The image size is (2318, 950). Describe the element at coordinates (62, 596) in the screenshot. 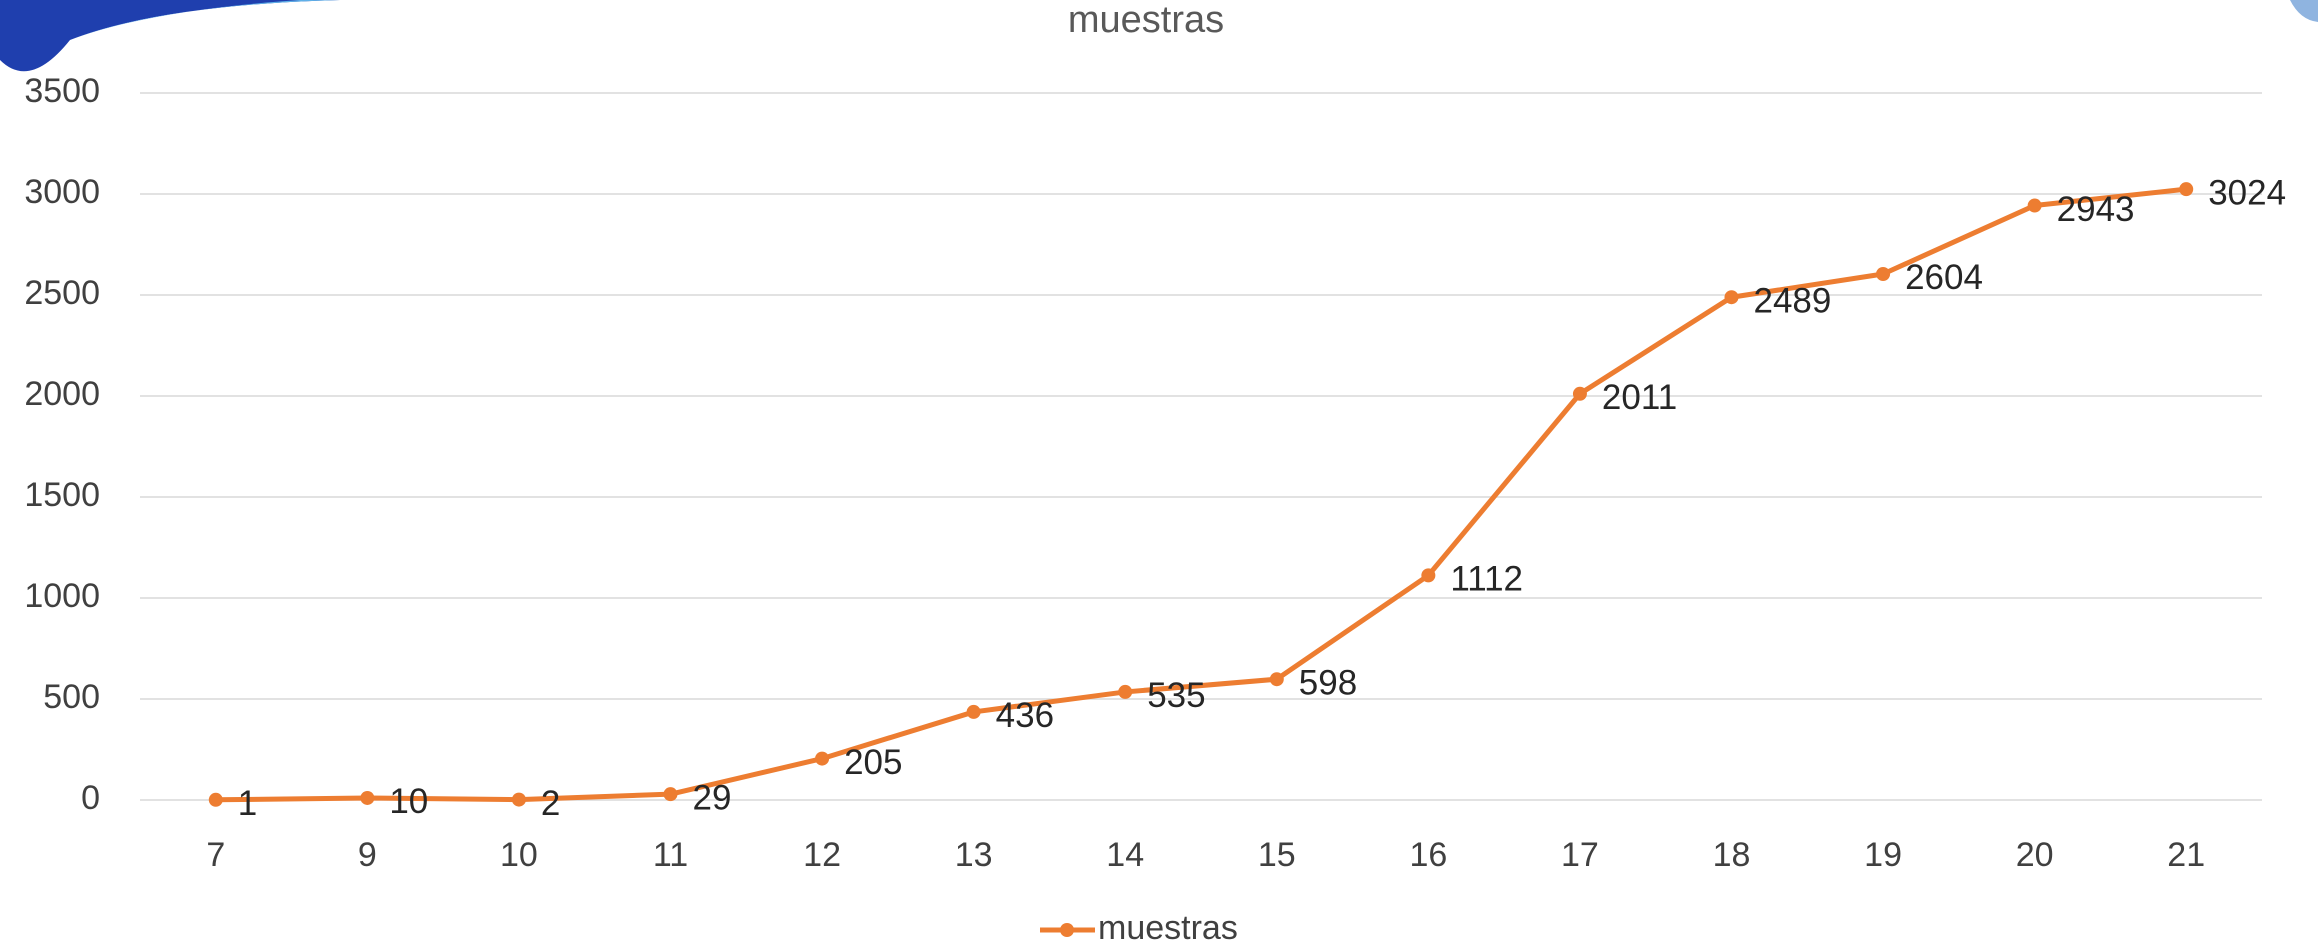

I see `y-tick-label: 1000` at that location.